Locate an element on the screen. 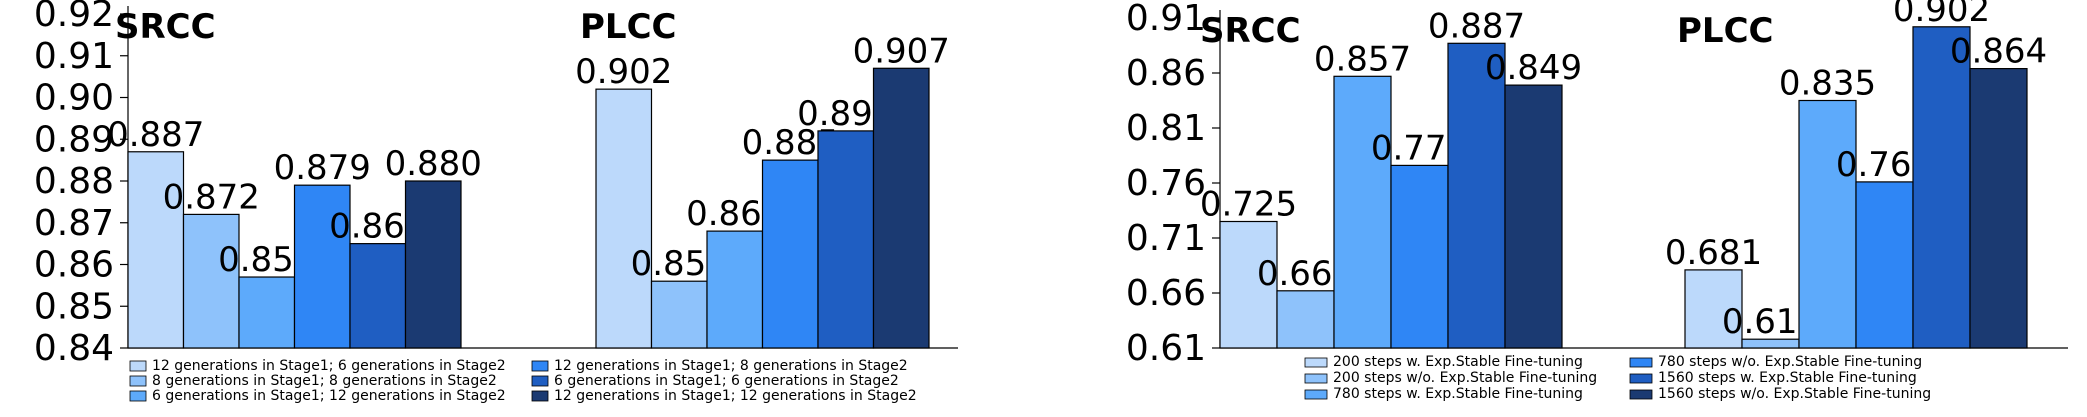 Image resolution: width=2087 pixels, height=417 pixels. data-label: 0.872 is located at coordinates (211, 197).